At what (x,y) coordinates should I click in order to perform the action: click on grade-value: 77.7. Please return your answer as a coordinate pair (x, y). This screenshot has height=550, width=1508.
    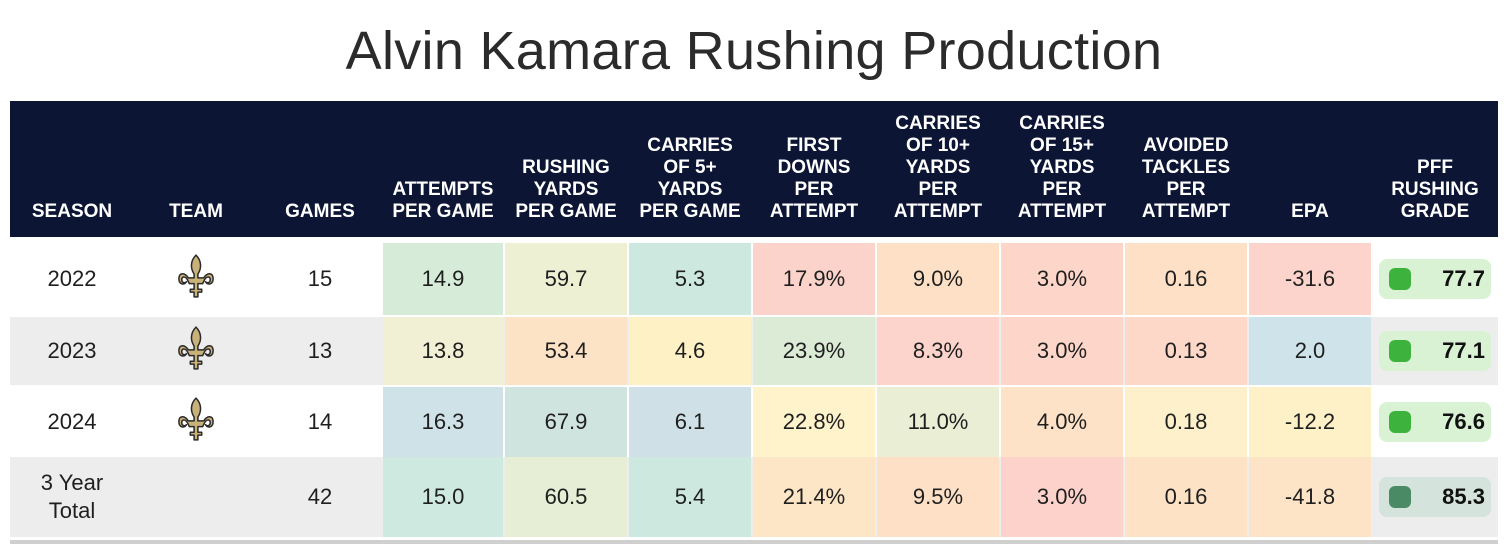
    Looking at the image, I should click on (1463, 278).